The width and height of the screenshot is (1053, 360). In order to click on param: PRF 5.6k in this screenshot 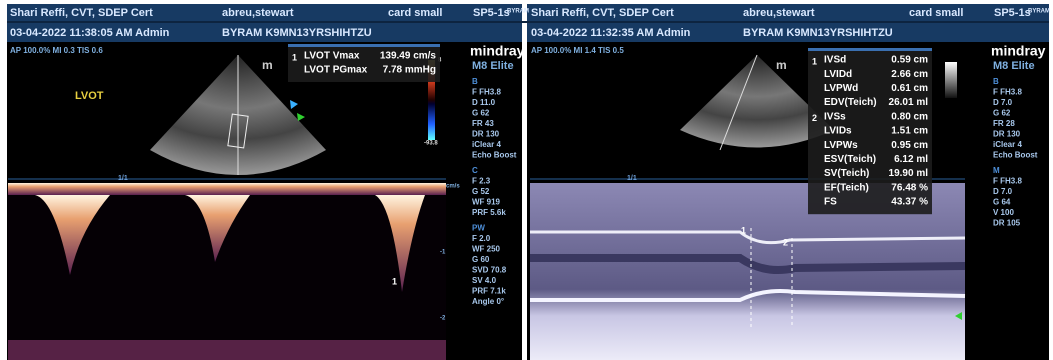, I will do `click(489, 212)`.